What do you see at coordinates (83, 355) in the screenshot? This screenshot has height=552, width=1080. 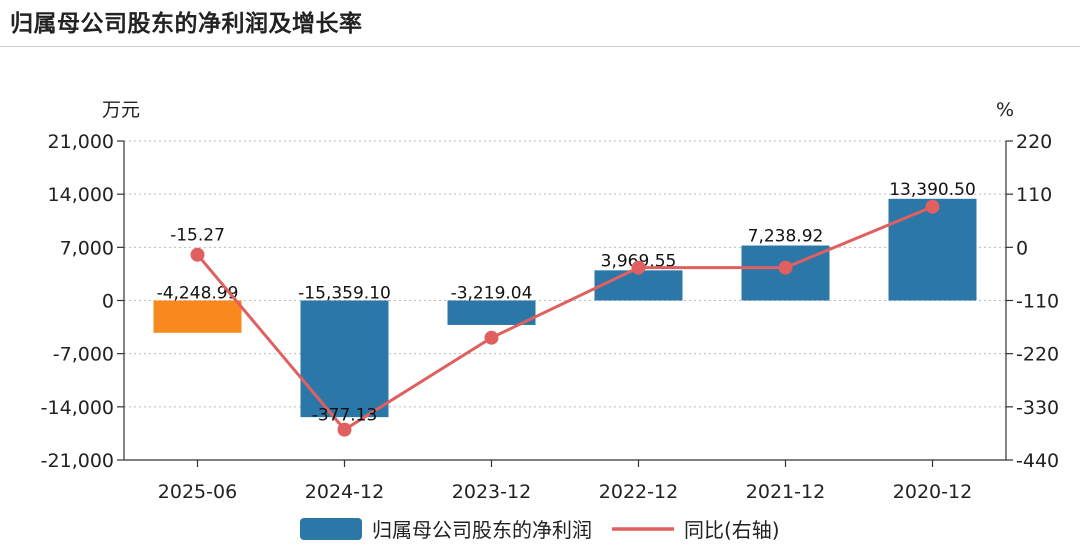 I see `y-left-tick-label: -7,000` at bounding box center [83, 355].